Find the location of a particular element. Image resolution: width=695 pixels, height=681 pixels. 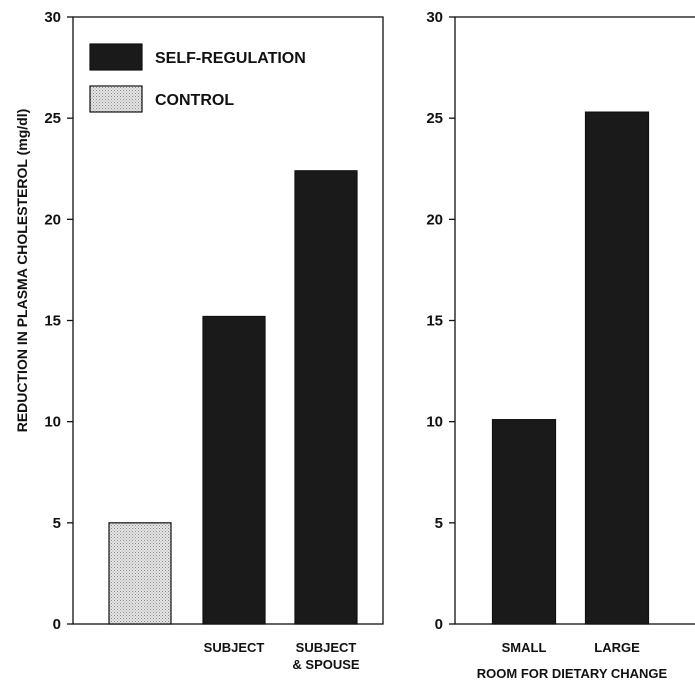

category-label: SUBJECT is located at coordinates (234, 647).